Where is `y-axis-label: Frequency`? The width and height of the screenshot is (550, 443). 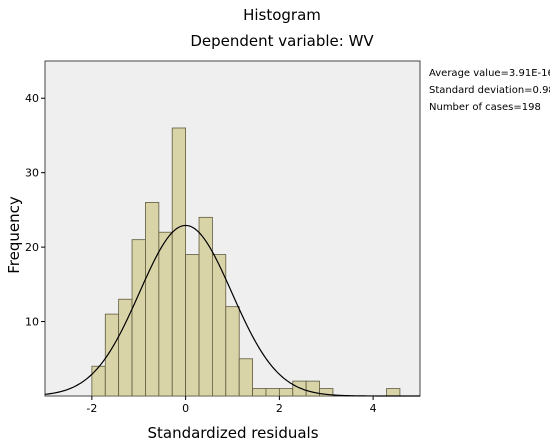
y-axis-label: Frequency is located at coordinates (14, 235).